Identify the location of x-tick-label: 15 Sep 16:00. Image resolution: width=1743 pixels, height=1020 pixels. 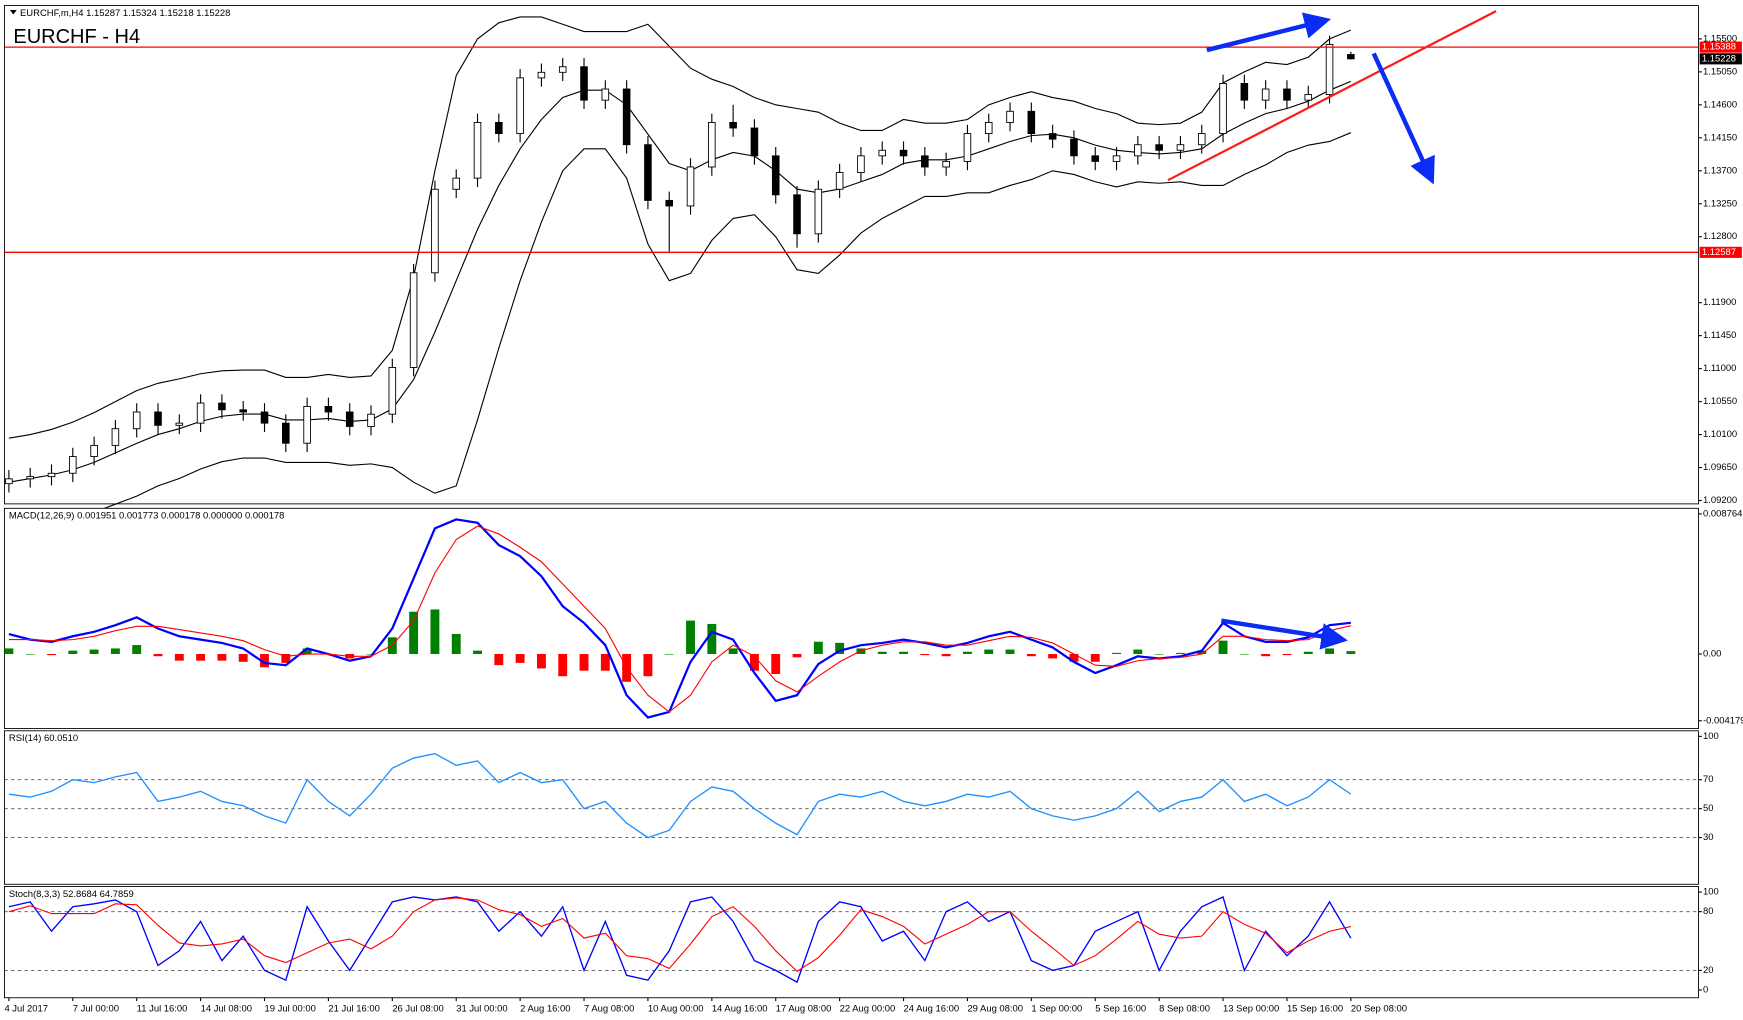
(1315, 1008).